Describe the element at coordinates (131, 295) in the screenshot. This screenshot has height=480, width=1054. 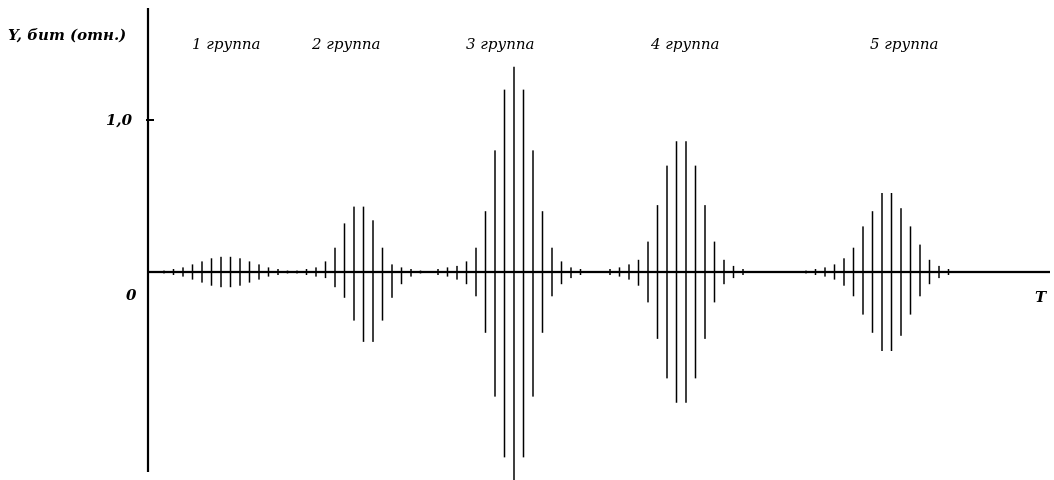
I see `y-tick-label-0: 0` at that location.